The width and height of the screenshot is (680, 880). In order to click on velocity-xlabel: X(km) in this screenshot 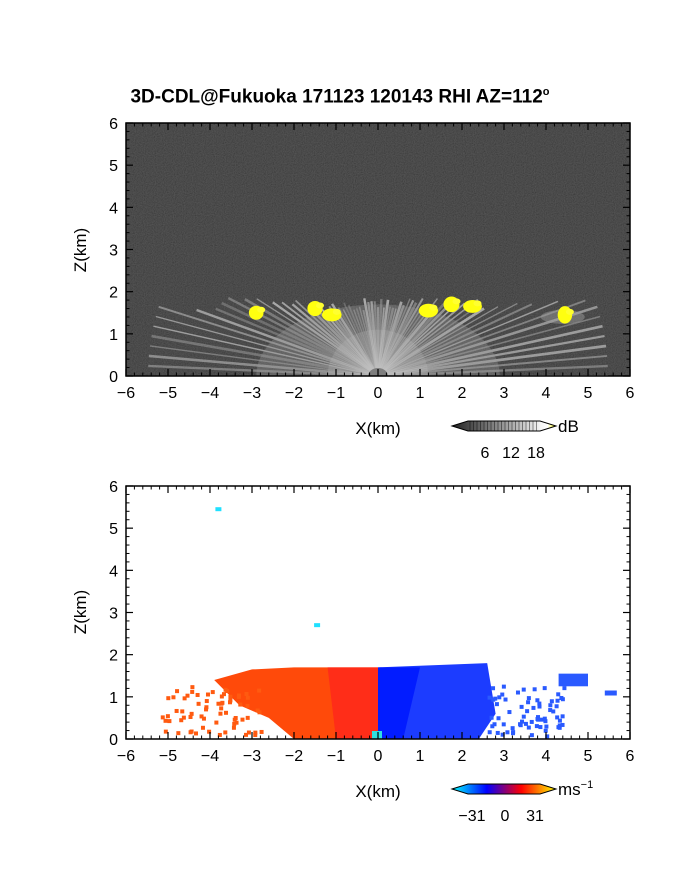, I will do `click(377, 791)`.